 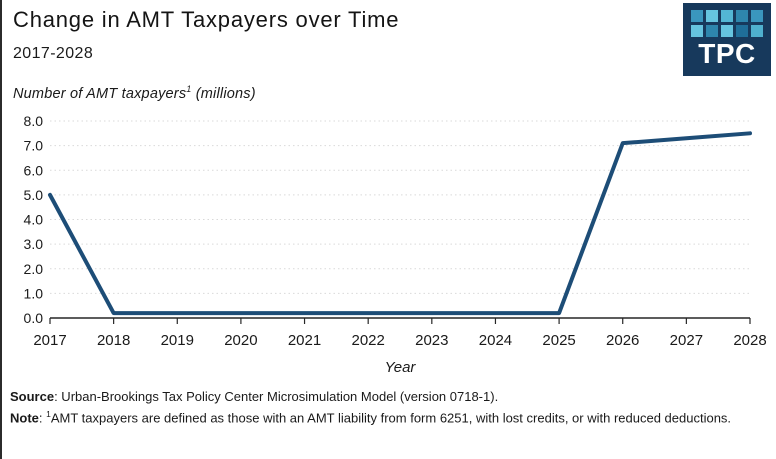 I want to click on tpc-logo-squares-icon, so click(x=727, y=23).